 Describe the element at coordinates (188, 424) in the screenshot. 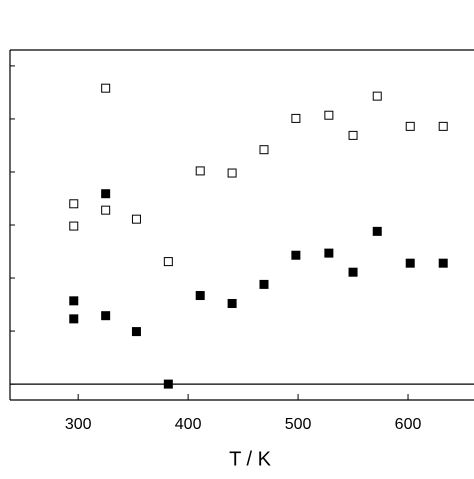

I see `x-tick-label: 400` at that location.